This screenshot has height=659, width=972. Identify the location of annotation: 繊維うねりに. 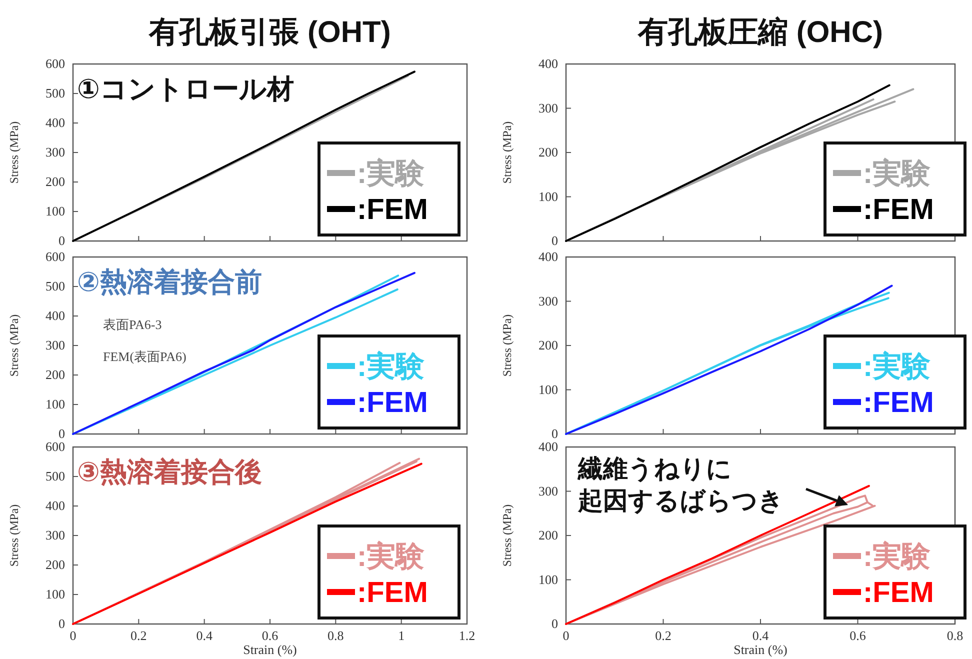
(654, 469).